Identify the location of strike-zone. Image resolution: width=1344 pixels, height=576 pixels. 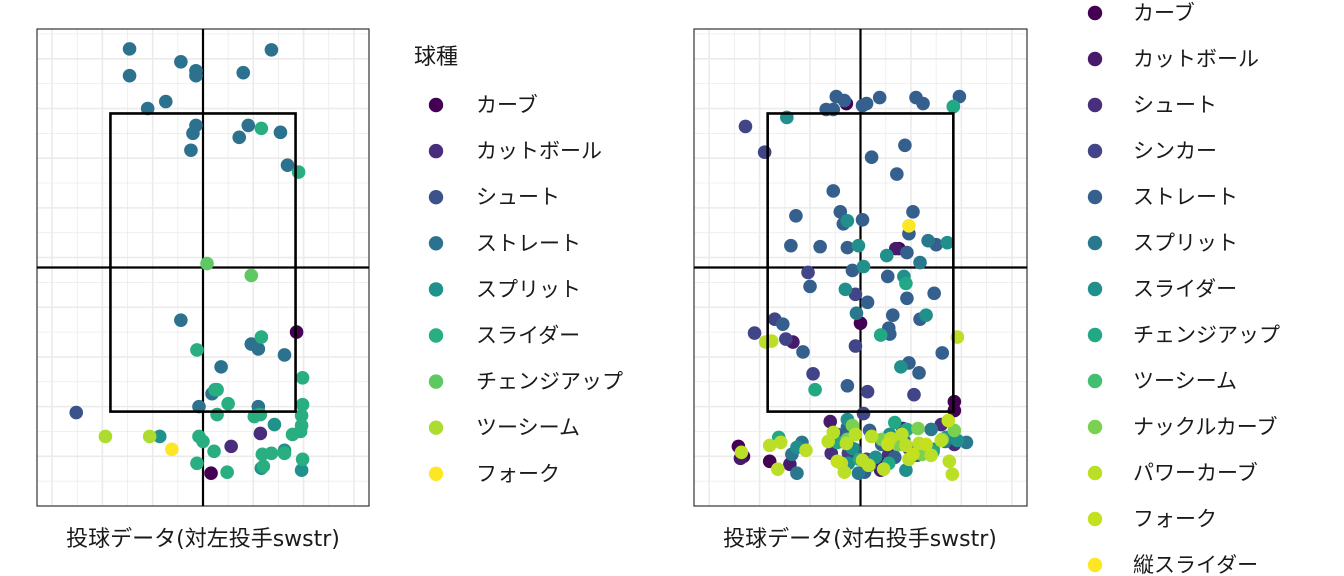
(203, 262).